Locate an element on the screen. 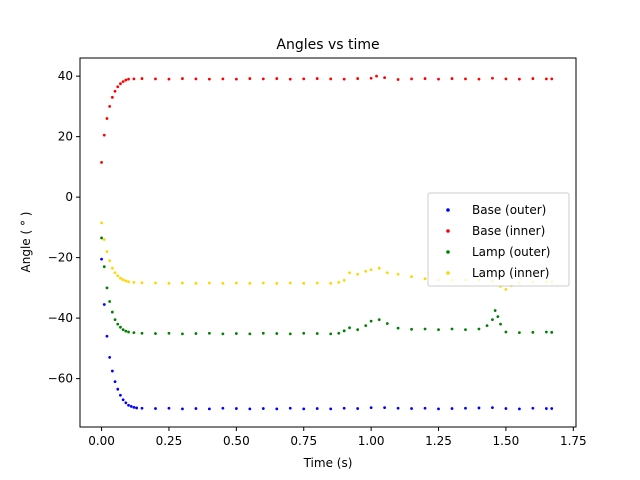 The height and width of the screenshot is (480, 640). x-tick-label: 1.00 is located at coordinates (371, 441).